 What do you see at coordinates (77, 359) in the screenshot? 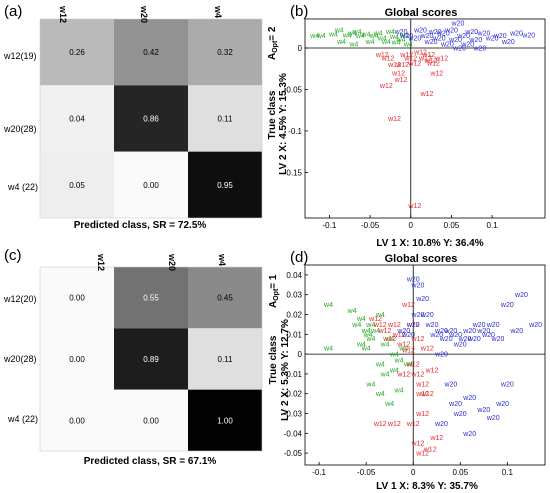
I see `matrix-value-r1-c0: 0.00` at bounding box center [77, 359].